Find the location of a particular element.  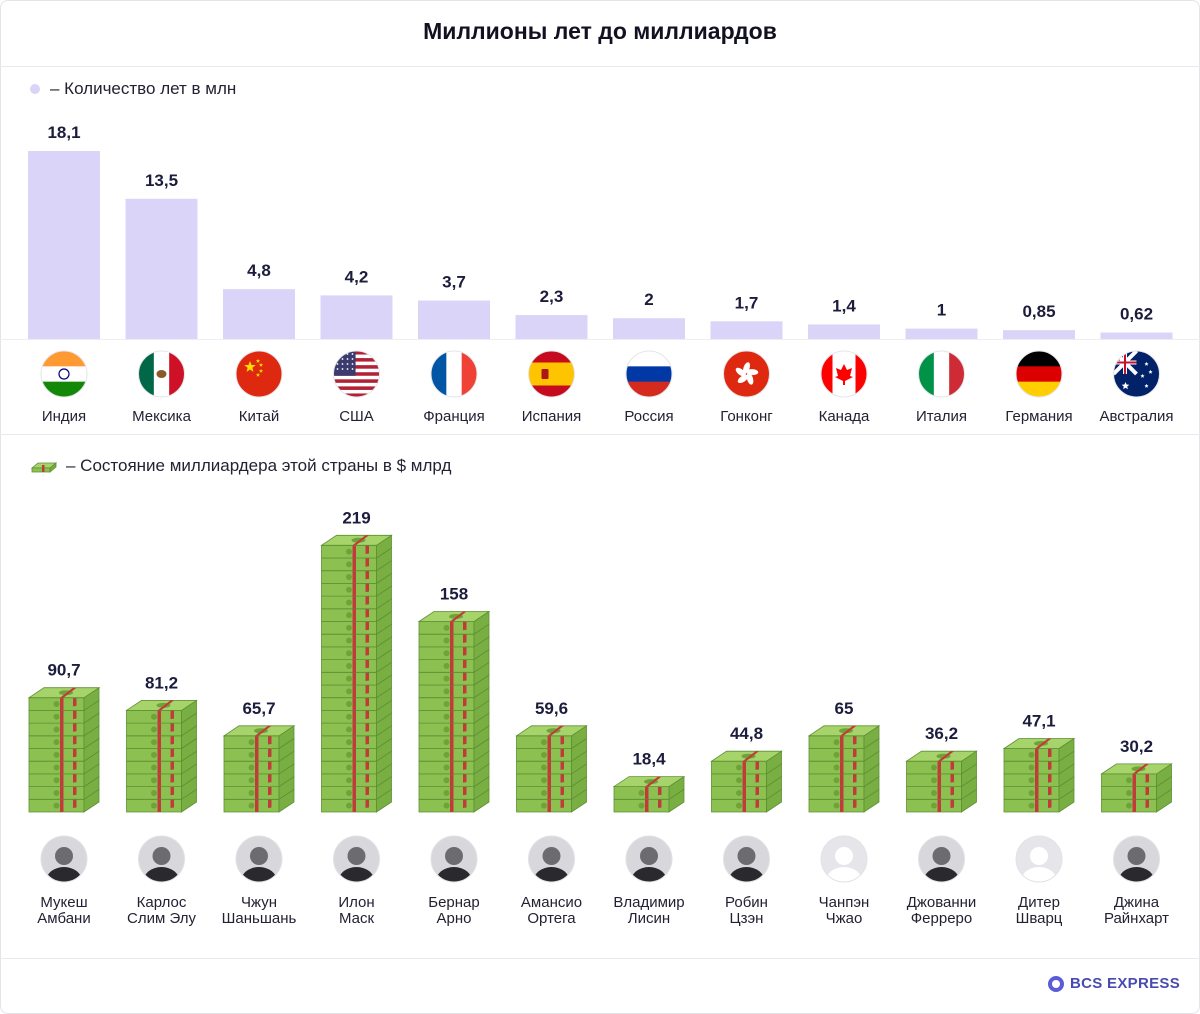

country-label: Италия is located at coordinates (941, 416).